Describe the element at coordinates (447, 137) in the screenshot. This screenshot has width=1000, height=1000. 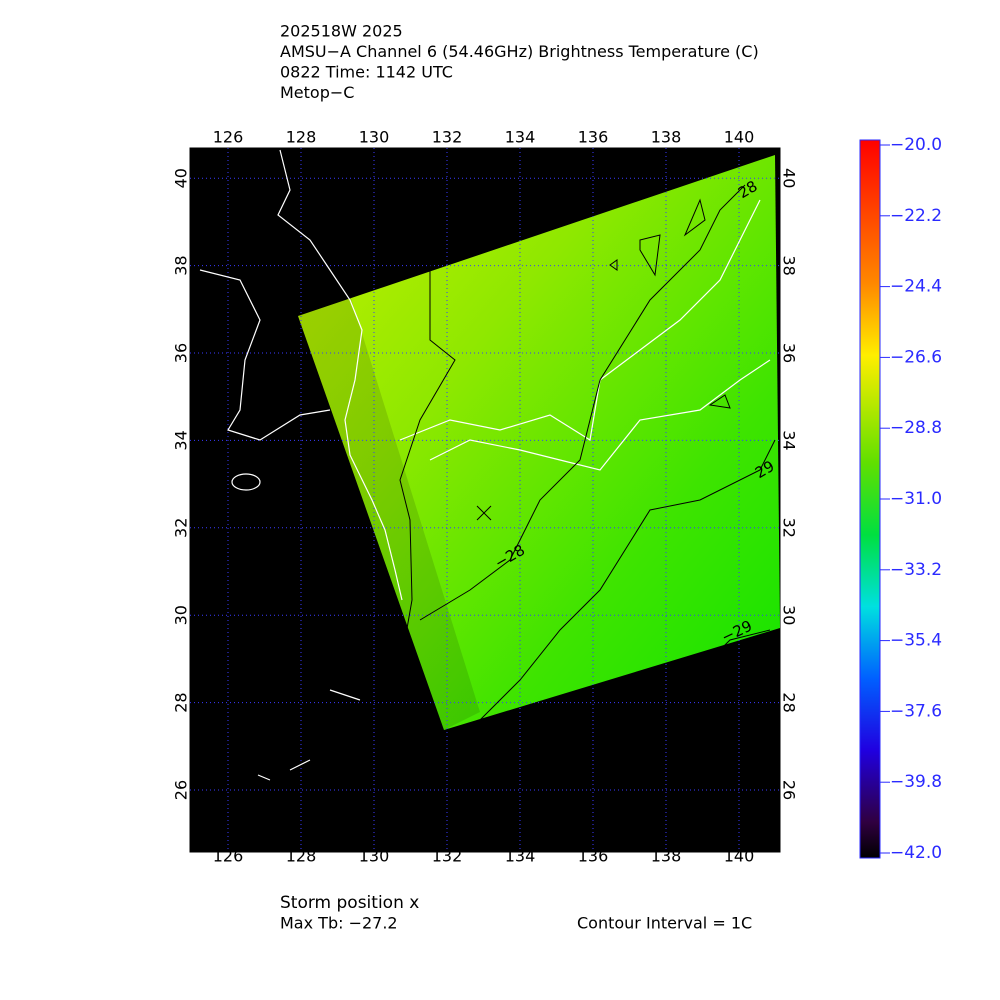
I see `lon-label-top: 132` at that location.